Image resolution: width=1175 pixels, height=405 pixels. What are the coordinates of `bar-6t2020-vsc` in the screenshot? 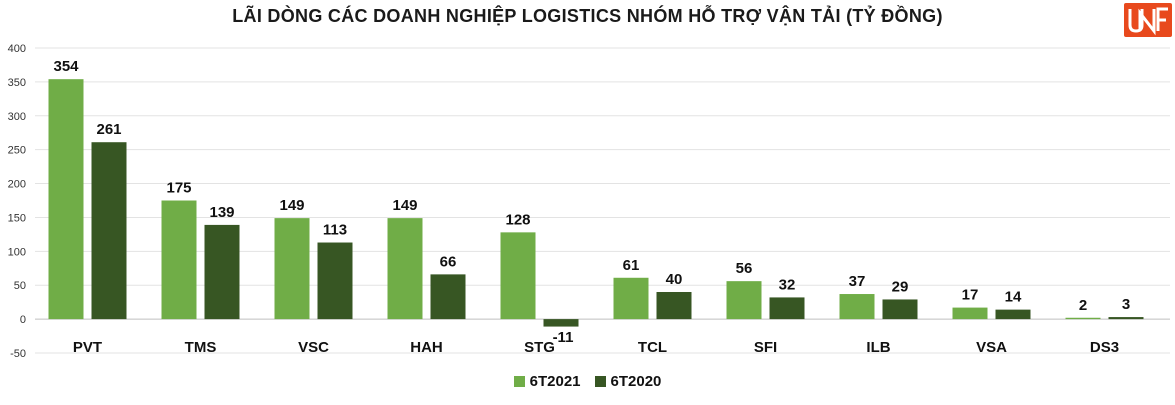 It's located at (335, 281).